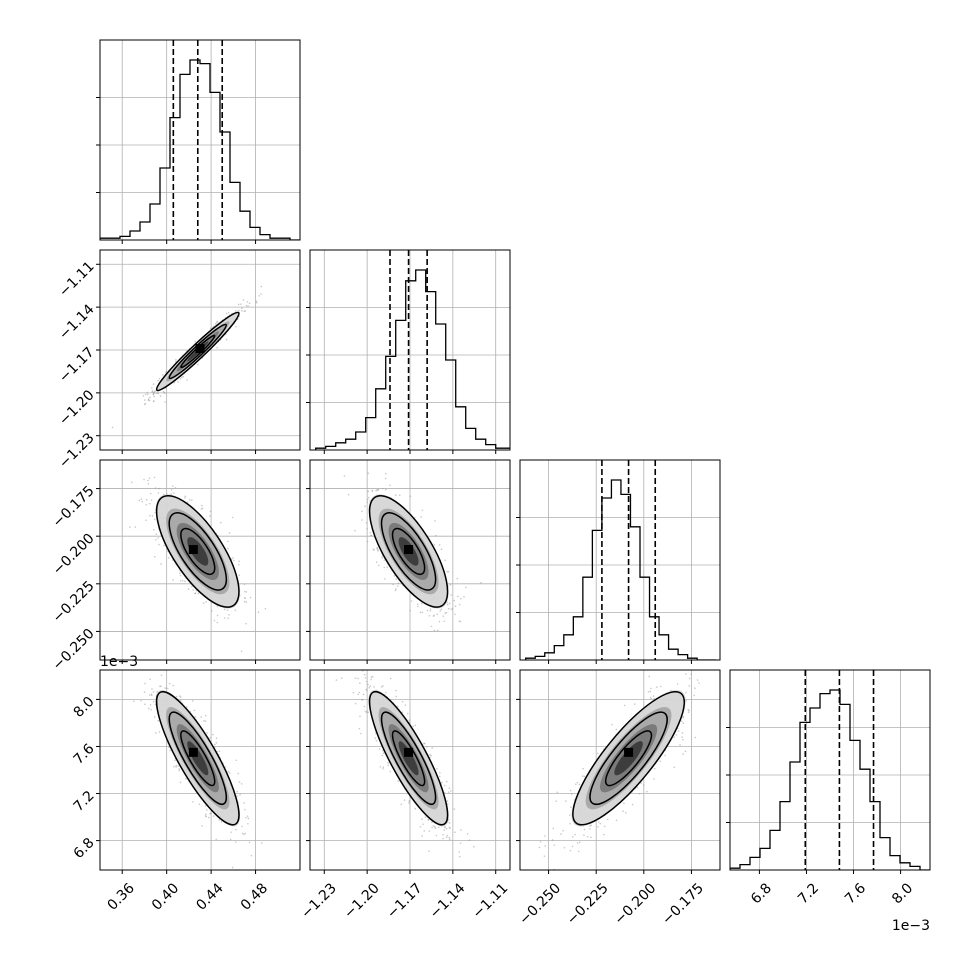  Describe the element at coordinates (74, 507) in the screenshot. I see `y-tick-label: −0.175` at that location.